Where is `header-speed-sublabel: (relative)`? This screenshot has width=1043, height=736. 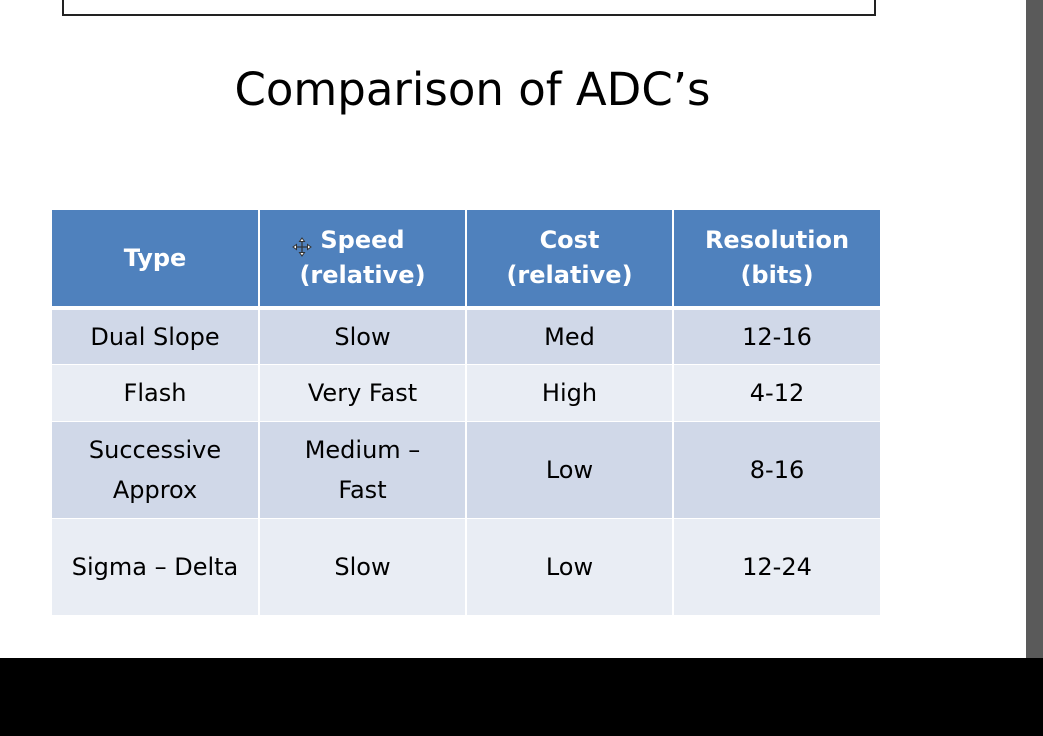
header-speed-sublabel: (relative) is located at coordinates (362, 275).